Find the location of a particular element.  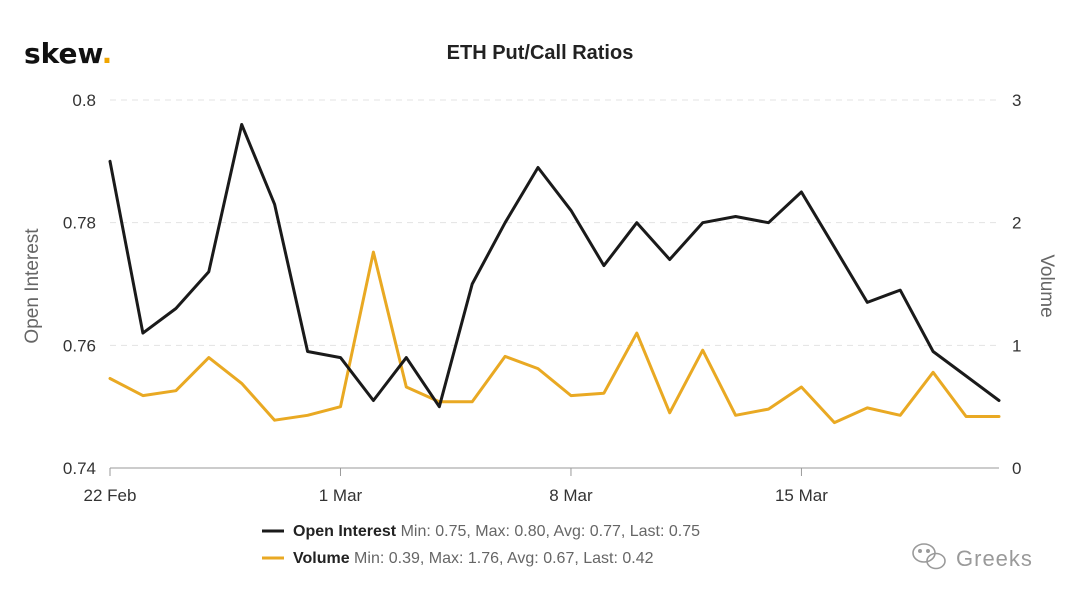

right-tick-label: 1 is located at coordinates (1016, 345).